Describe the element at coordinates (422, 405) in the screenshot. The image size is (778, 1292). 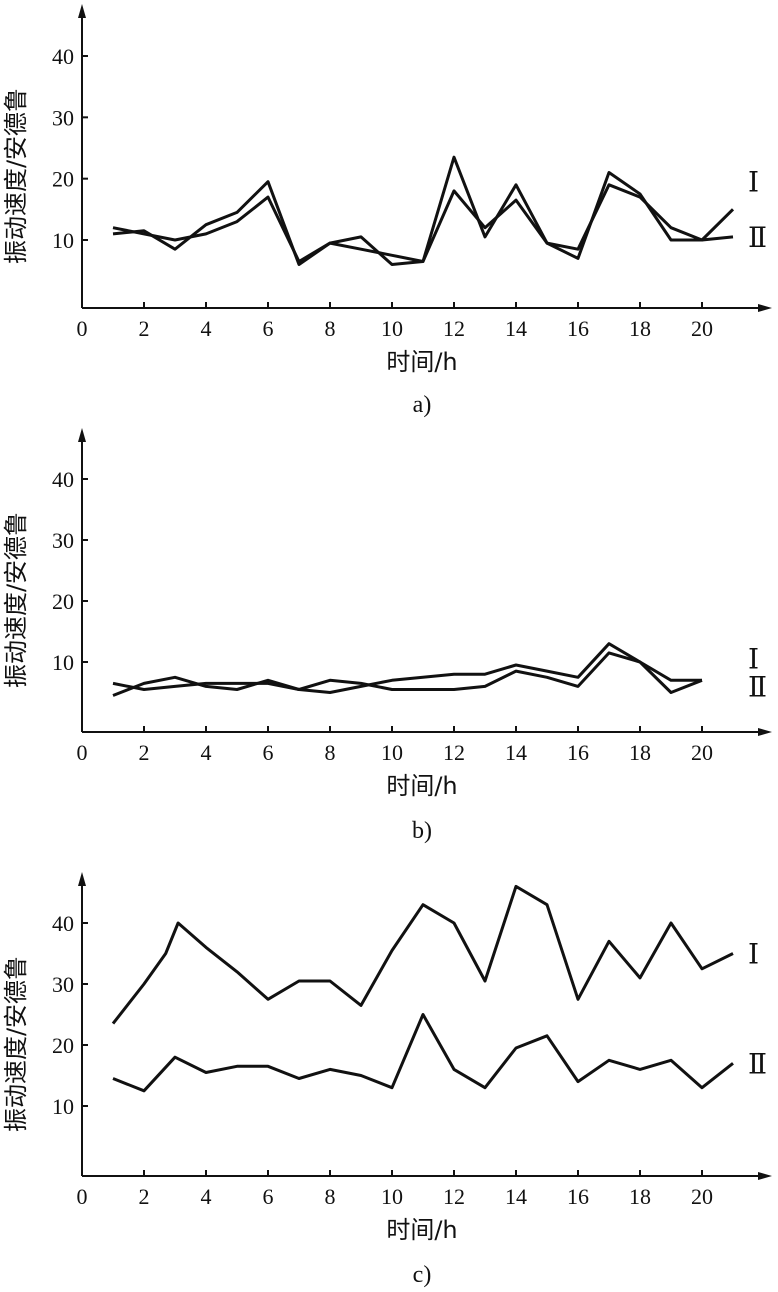
I see `panel-caption: a)` at that location.